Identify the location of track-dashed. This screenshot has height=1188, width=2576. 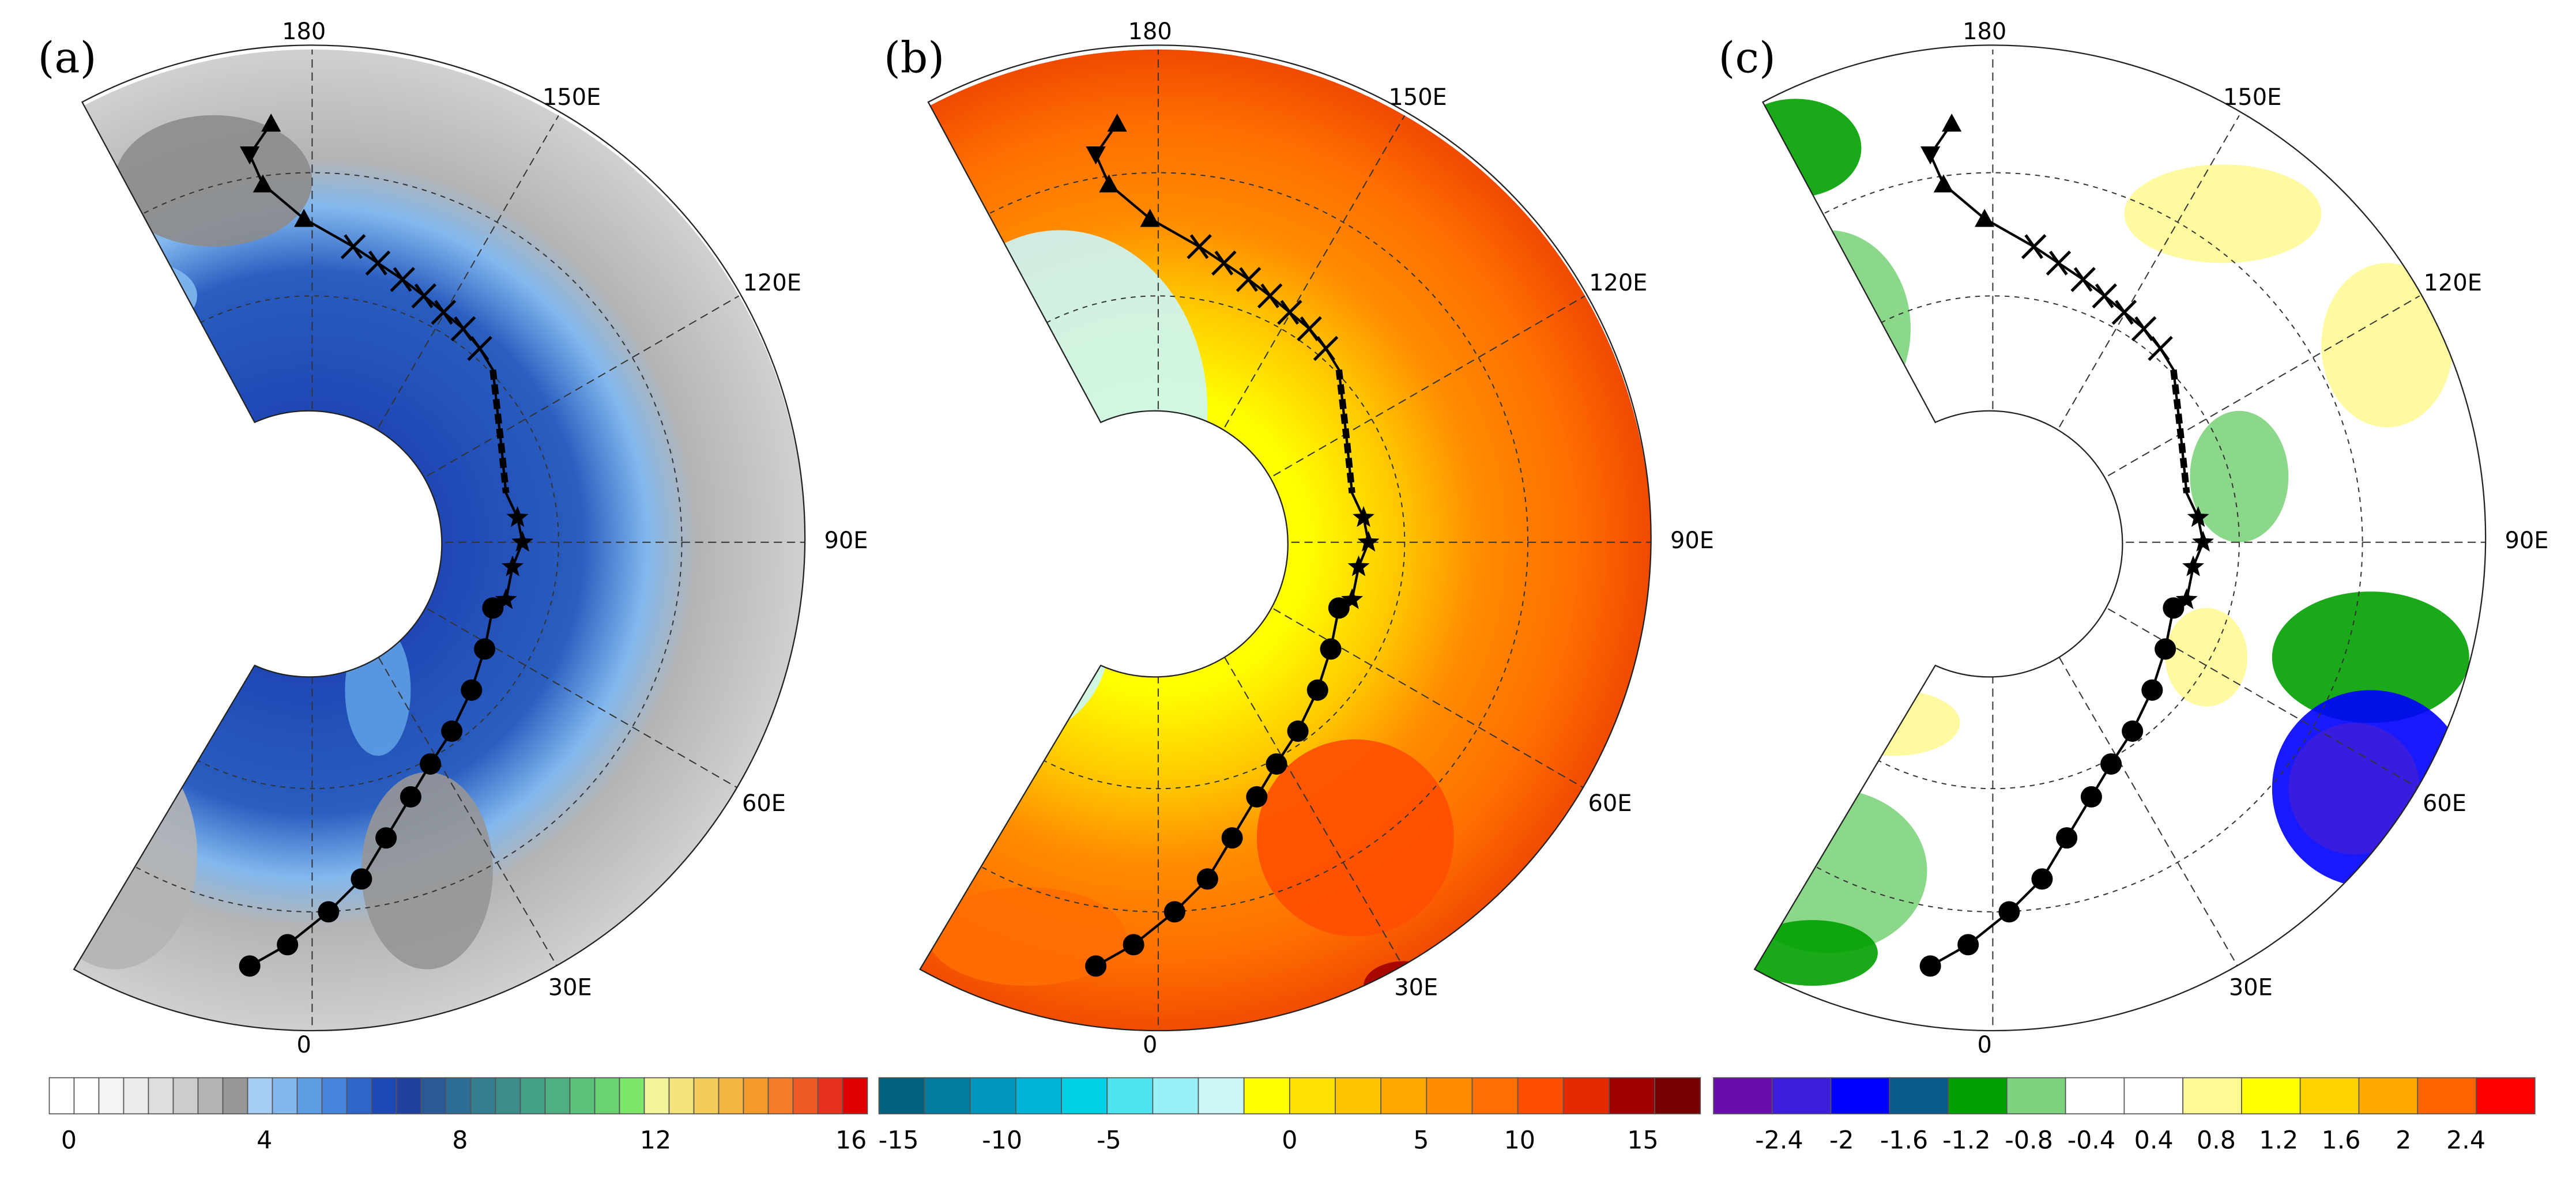
(2180, 431).